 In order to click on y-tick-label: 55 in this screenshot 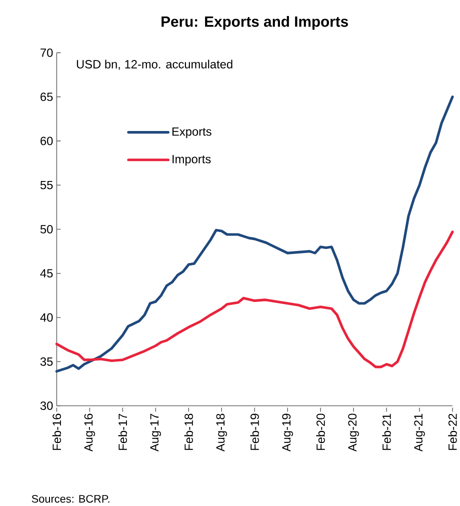, I will do `click(46, 185)`.